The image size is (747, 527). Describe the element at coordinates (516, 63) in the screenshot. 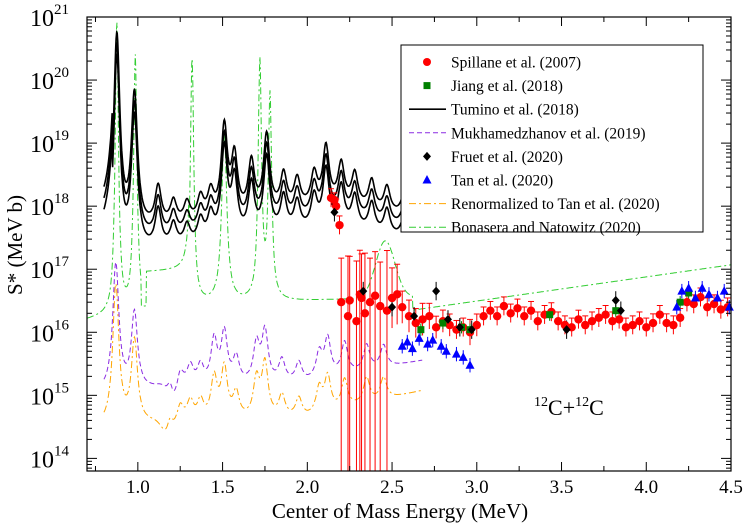

I see `legend-label: Spillane et al. (2007)` at that location.